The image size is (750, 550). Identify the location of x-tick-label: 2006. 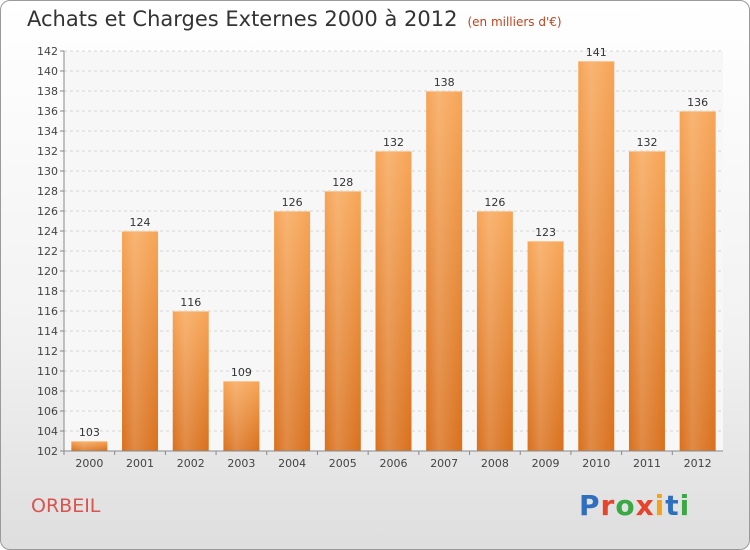
(394, 463).